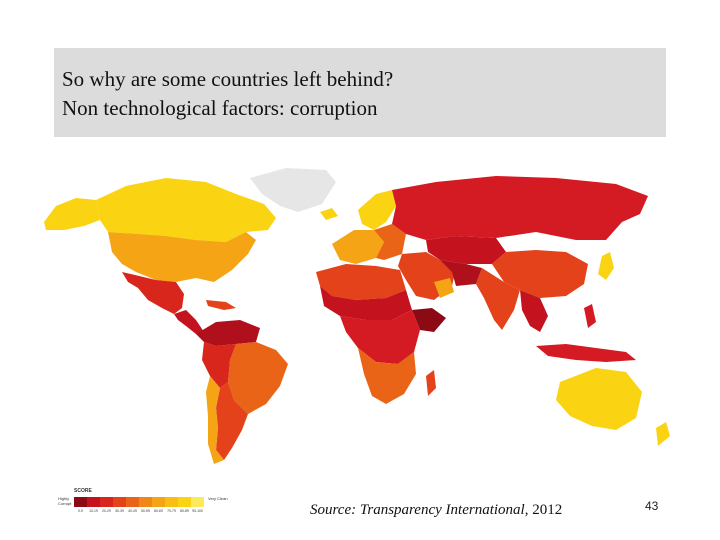 The height and width of the screenshot is (540, 720). Describe the element at coordinates (186, 210) in the screenshot. I see `region-canada` at that location.